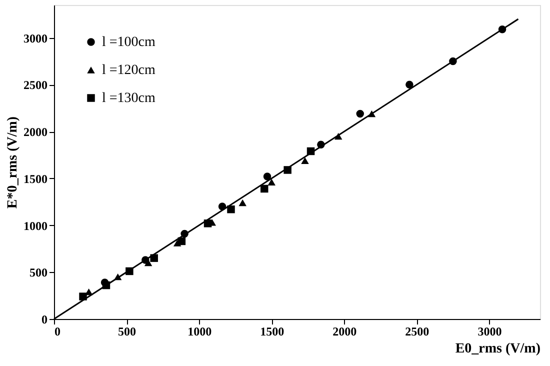 This screenshot has width=550, height=366. I want to click on x-tick-label: 3000, so click(490, 331).